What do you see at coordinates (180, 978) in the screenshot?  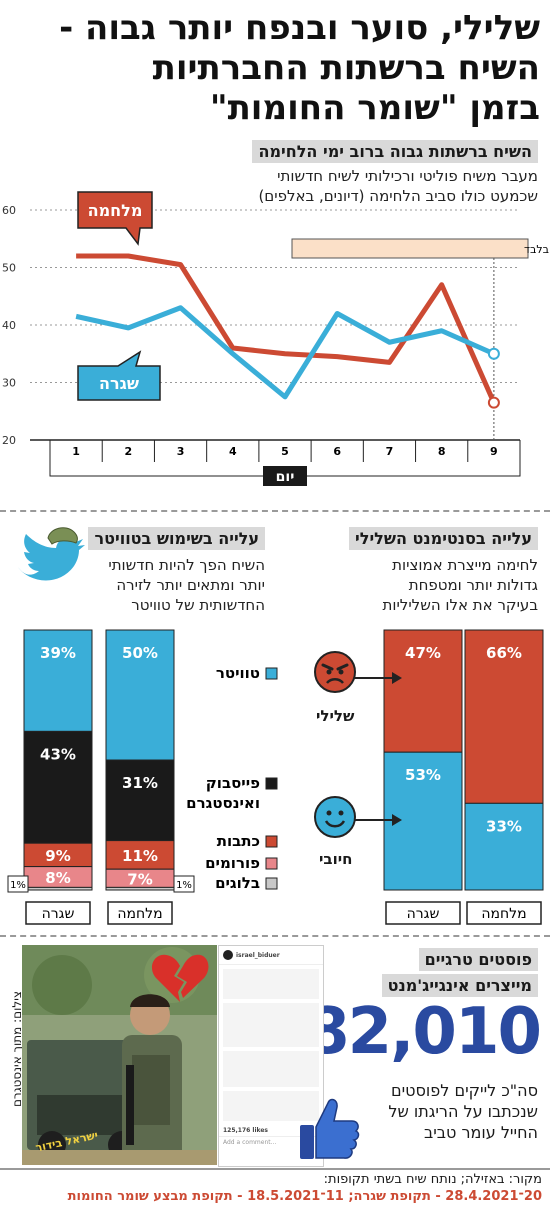 I see `broken-heart-icon` at bounding box center [180, 978].